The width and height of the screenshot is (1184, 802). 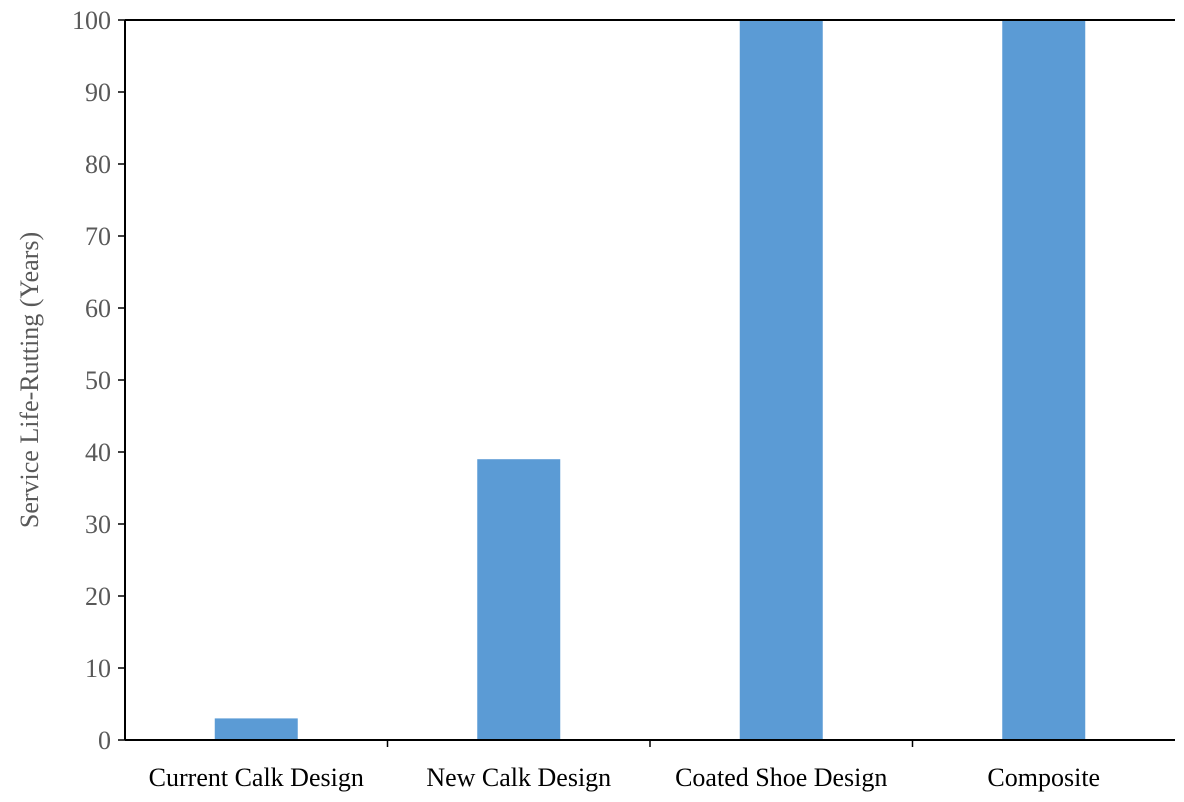 I want to click on x-category-label: Coated Shoe Design, so click(x=781, y=777).